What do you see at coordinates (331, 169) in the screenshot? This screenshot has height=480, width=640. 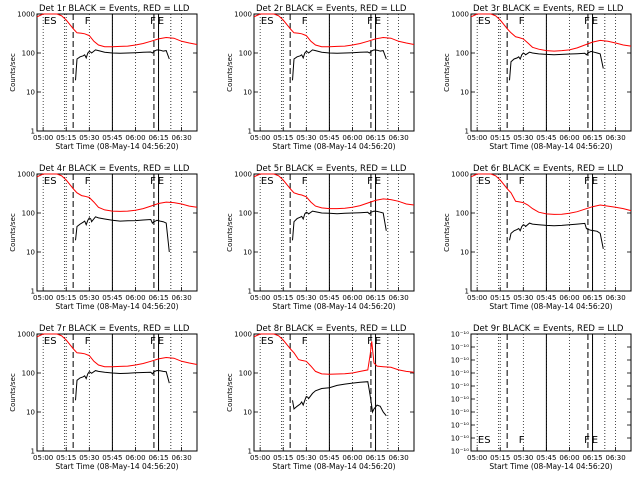 I see `chart-title: Det 5r BLACK = Events, RED = LLD` at bounding box center [331, 169].